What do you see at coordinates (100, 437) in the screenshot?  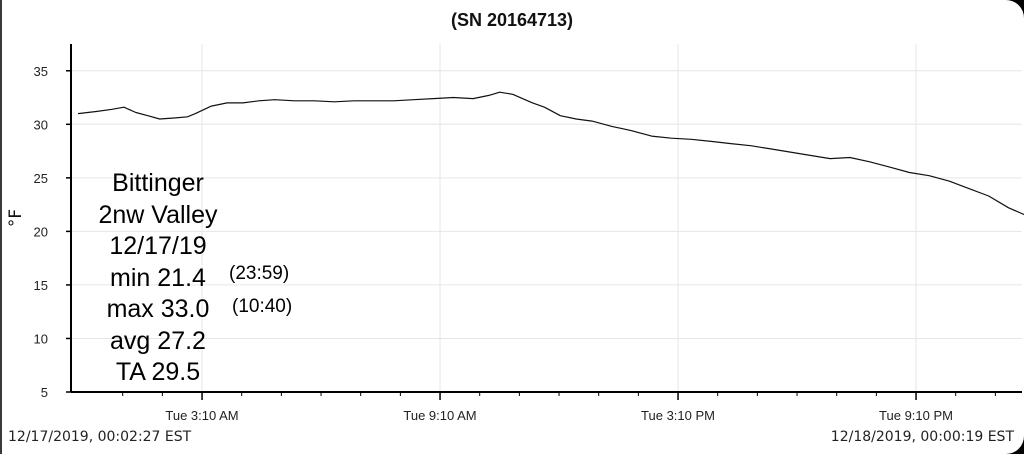 I see `start-timestamp: 12/17/2019, 00:02:27 EST` at bounding box center [100, 437].